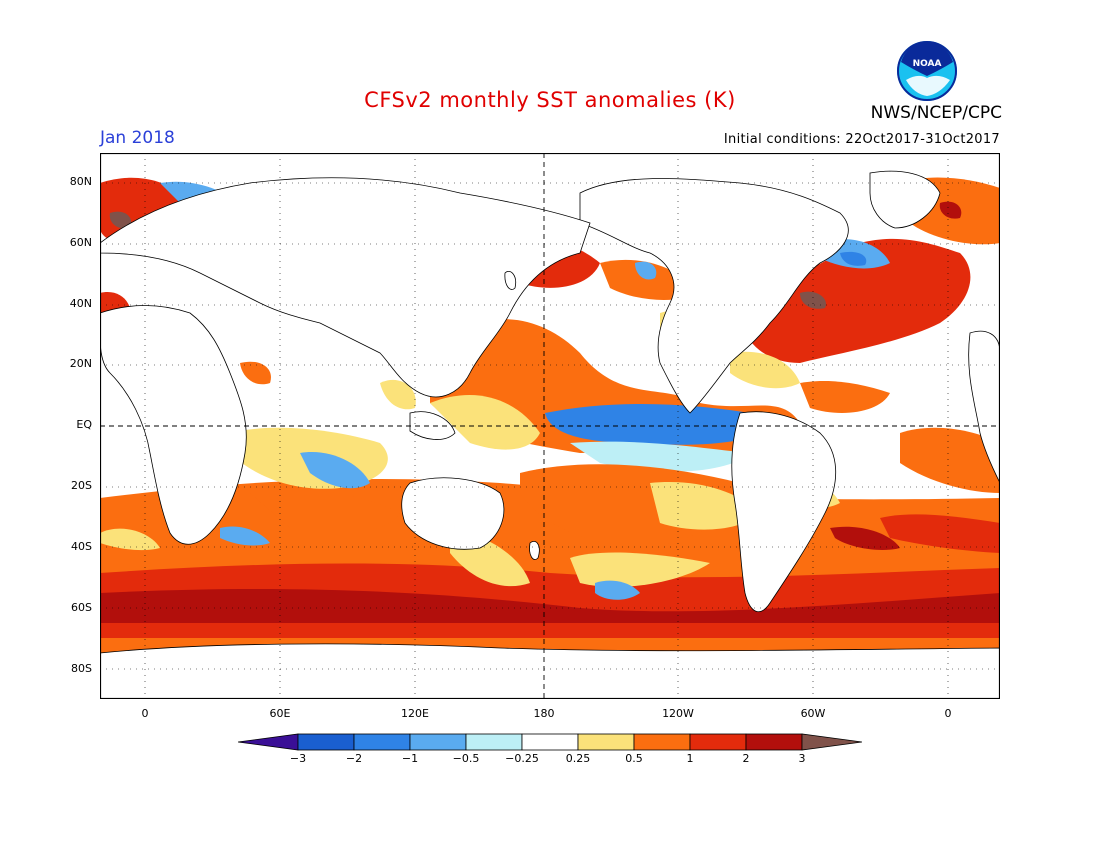 This screenshot has height=850, width=1100. Describe the element at coordinates (936, 113) in the screenshot. I see `organization-label: NWS/NCEP/CPC` at that location.